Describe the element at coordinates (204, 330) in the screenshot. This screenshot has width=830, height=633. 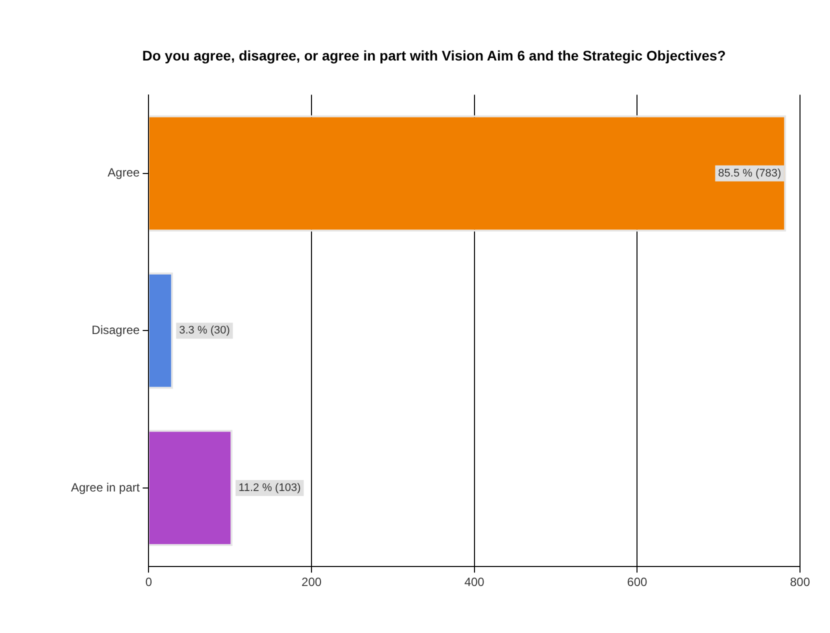
I see `data-label: 3.3 % (30)` at that location.